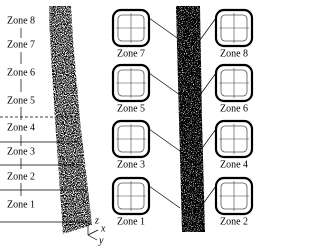  I want to click on cross-section-panel: Zone 3, so click(146, 144).